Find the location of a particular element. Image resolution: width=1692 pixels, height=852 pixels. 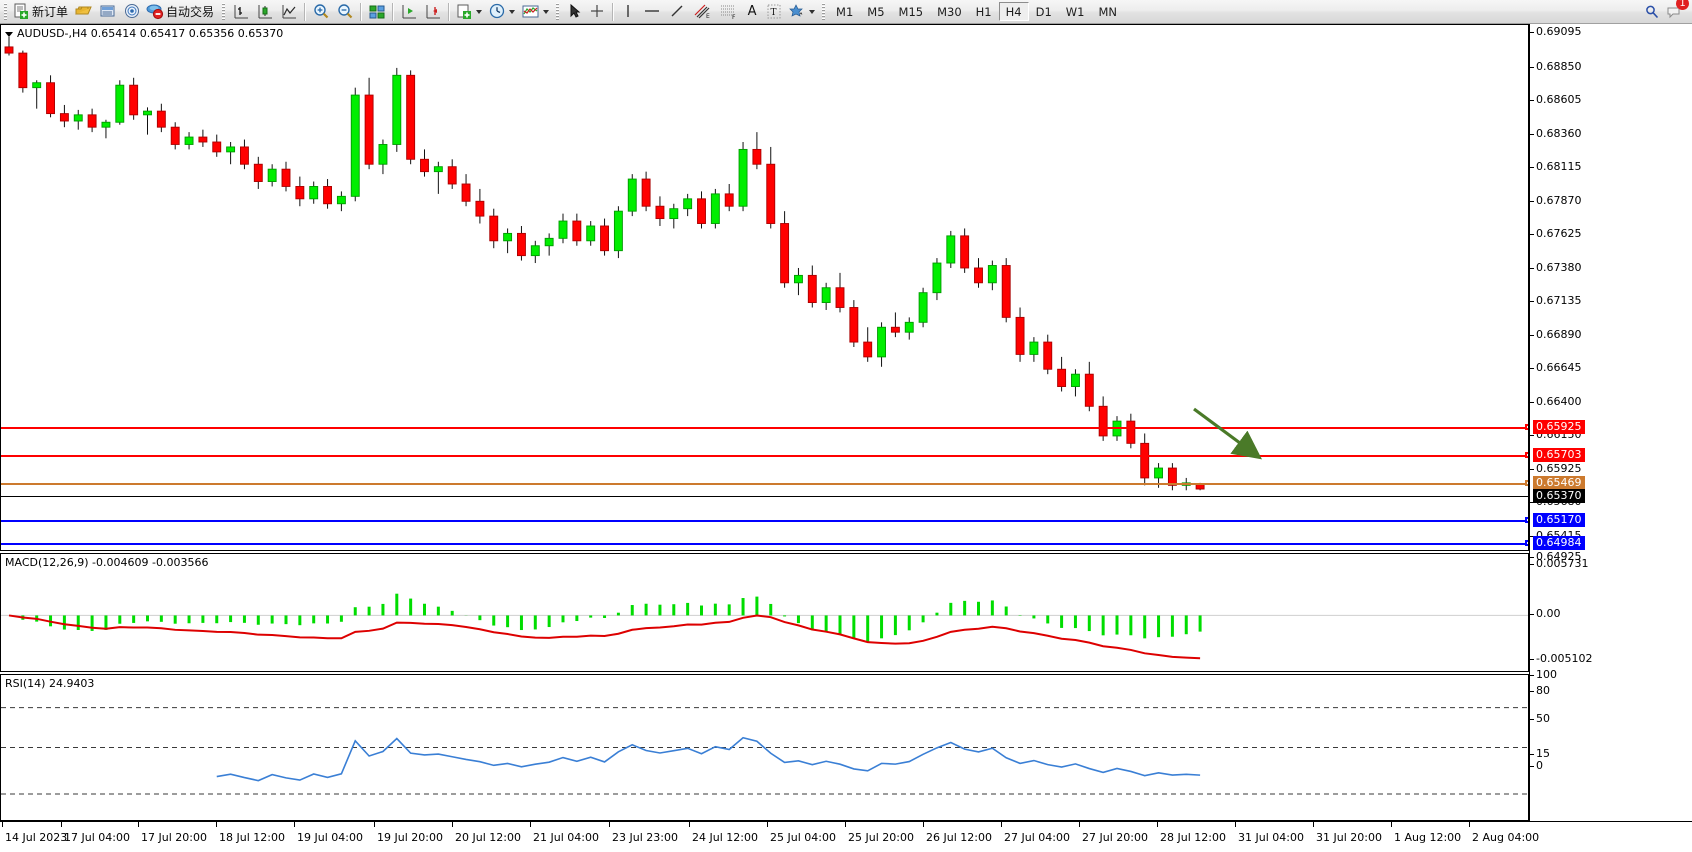

rsi-label: RSI(14) 24.9403 is located at coordinates (50, 683).